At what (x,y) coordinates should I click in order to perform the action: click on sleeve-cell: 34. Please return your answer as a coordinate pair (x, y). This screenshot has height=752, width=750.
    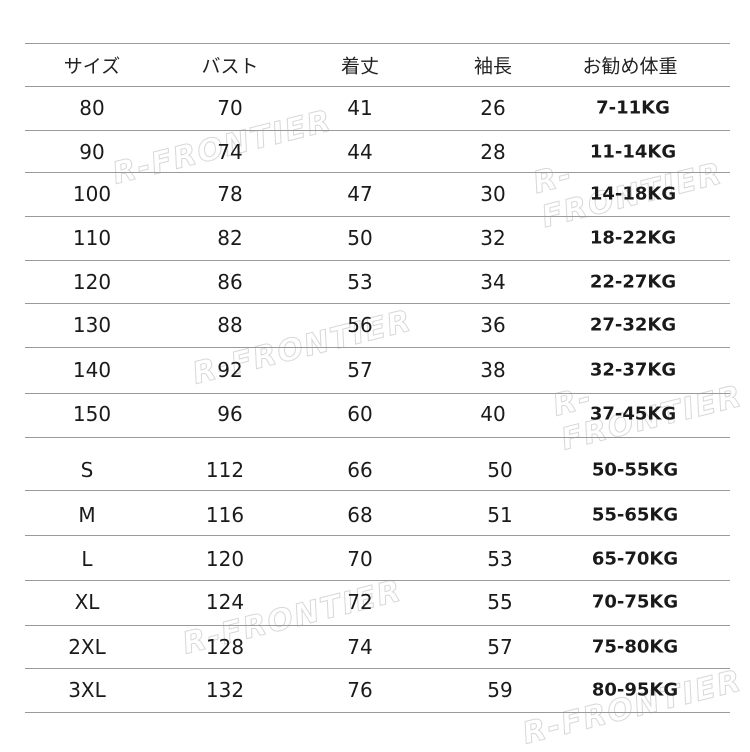
    Looking at the image, I should click on (493, 282).